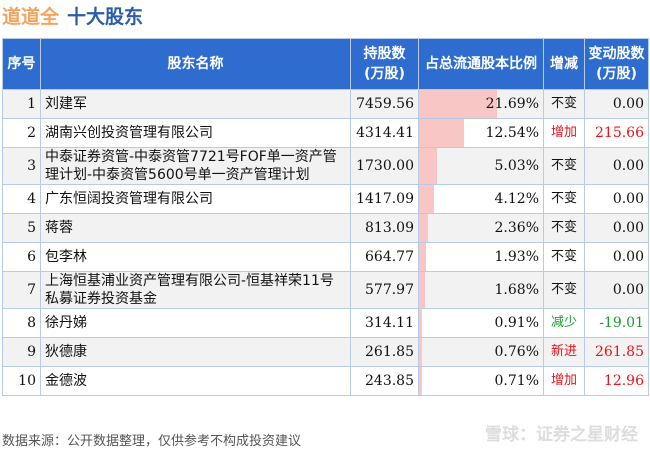  Describe the element at coordinates (21, 104) in the screenshot. I see `row-no: 1` at that location.